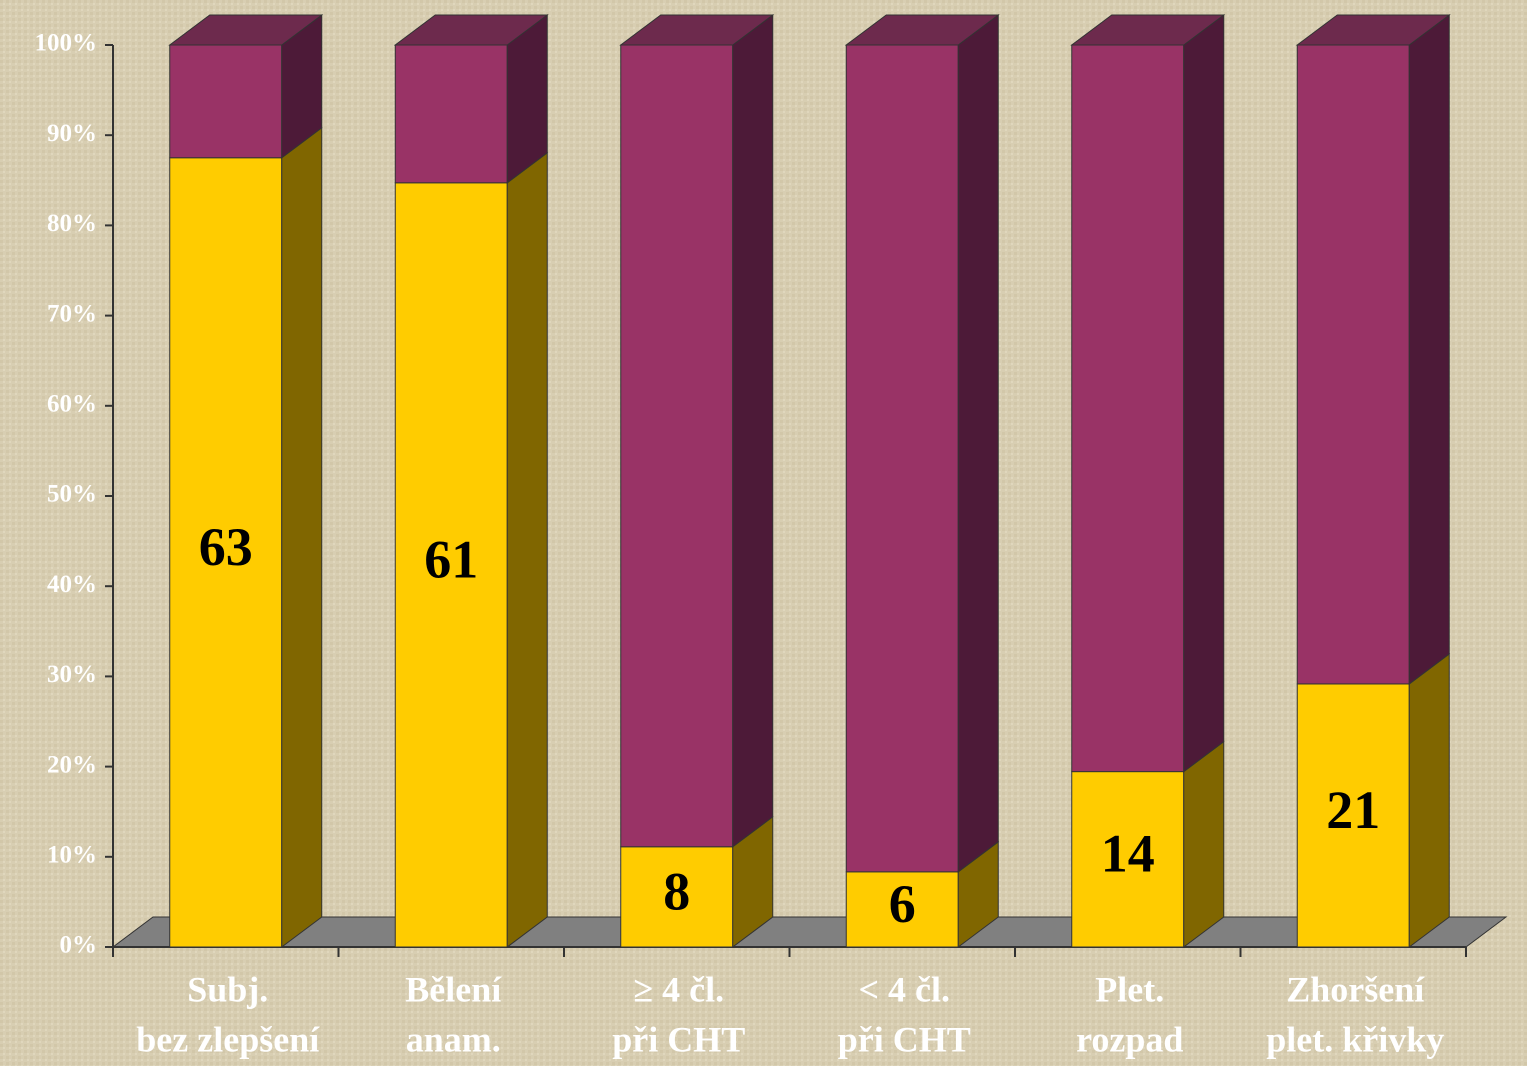 The image size is (1527, 1066). I want to click on x-tick-label: plet. křivky, so click(1355, 1039).